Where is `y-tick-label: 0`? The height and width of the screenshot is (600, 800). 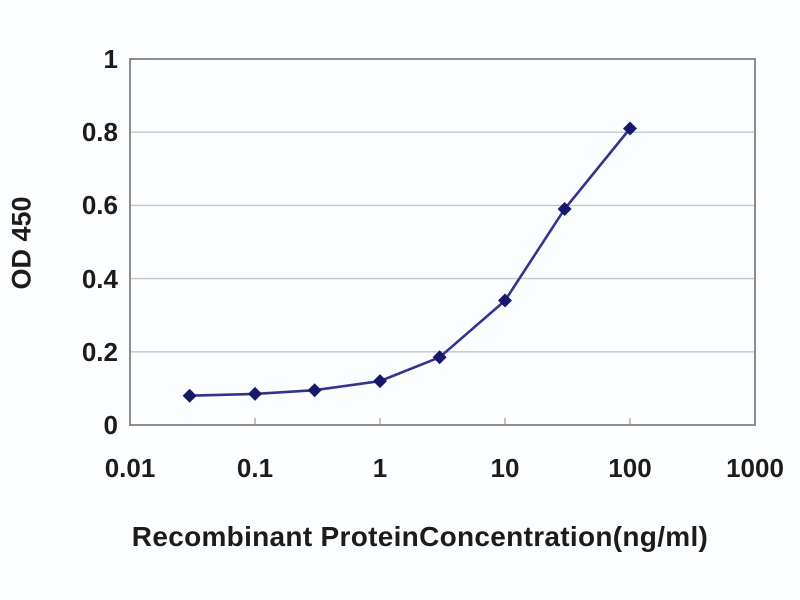
y-tick-label: 0 is located at coordinates (110, 425).